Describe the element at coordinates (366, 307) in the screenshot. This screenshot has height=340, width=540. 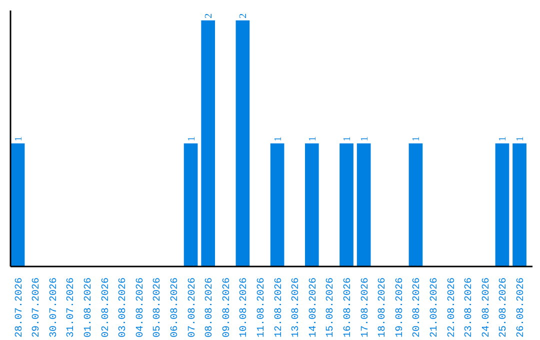
I see `x-tick-label: 17.08.2026` at that location.